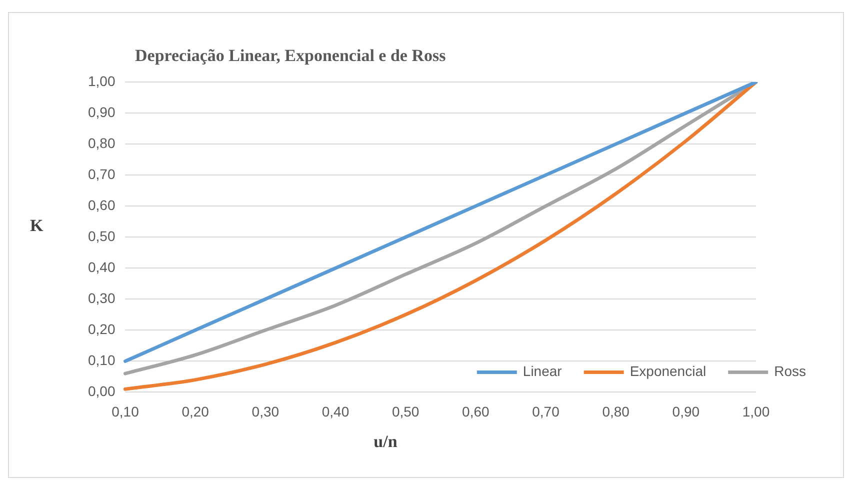  What do you see at coordinates (406, 411) in the screenshot?
I see `x-tick-label: 0,50` at bounding box center [406, 411].